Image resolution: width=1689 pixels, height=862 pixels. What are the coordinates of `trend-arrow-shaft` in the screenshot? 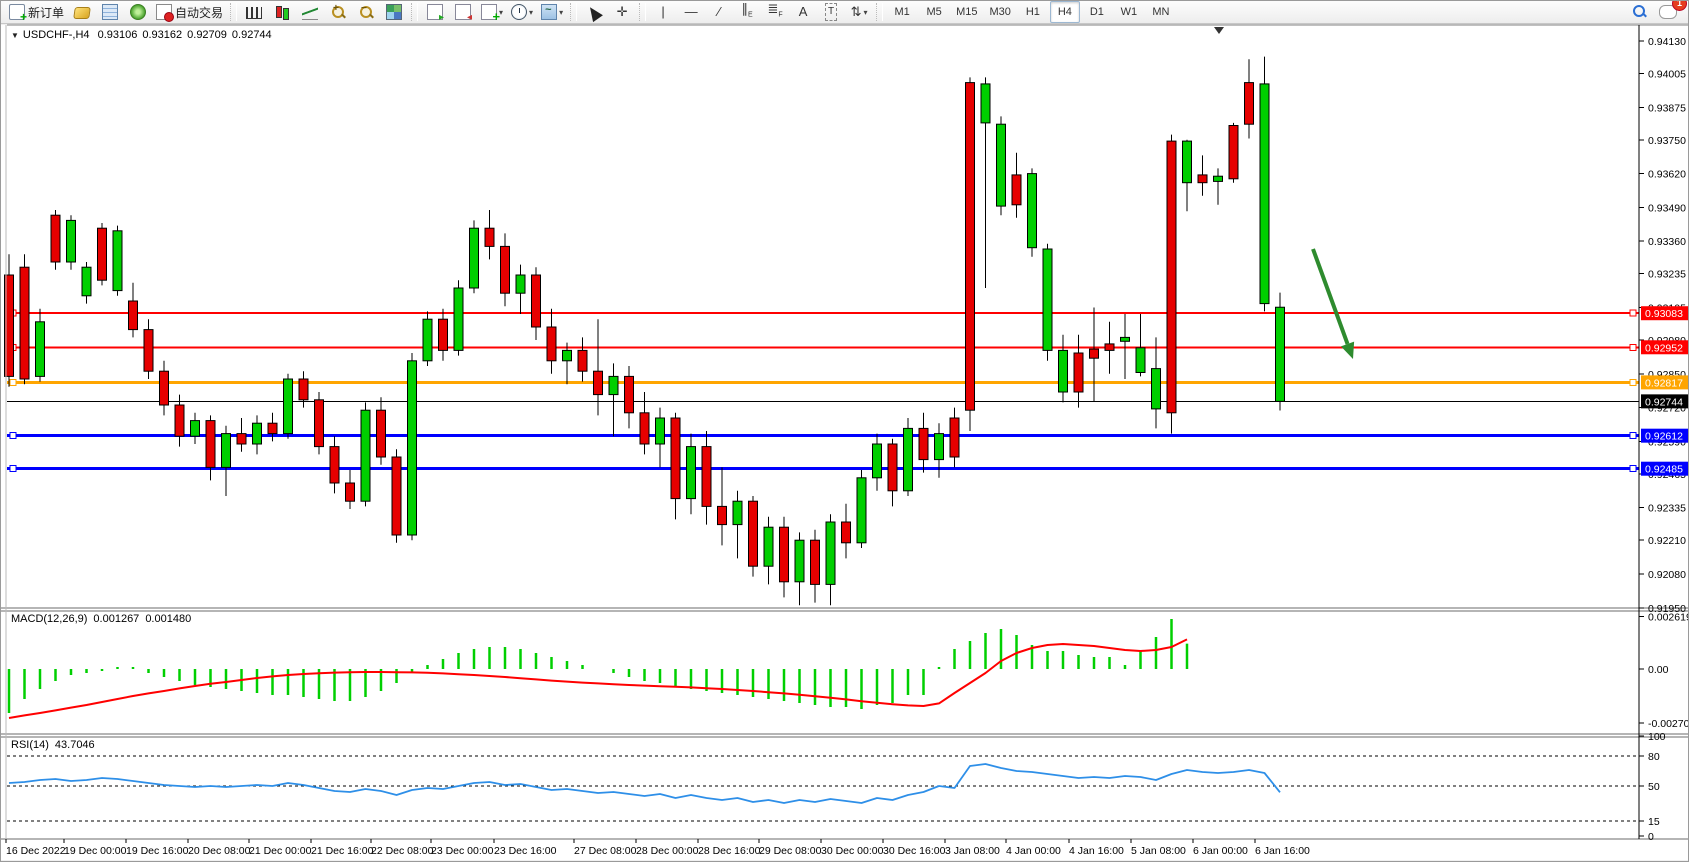 It's located at (1330, 296).